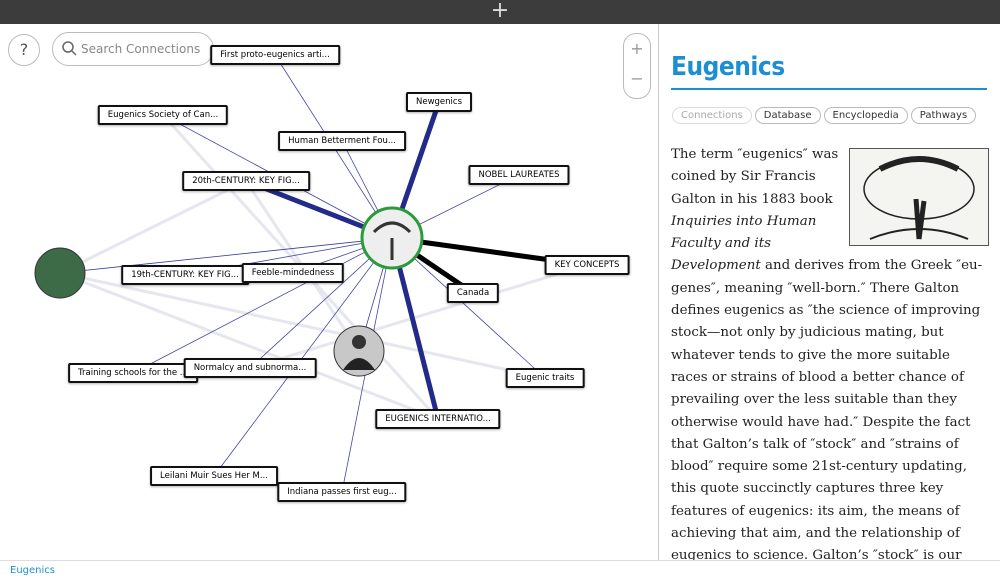  Describe the element at coordinates (919, 197) in the screenshot. I see `article-image` at that location.